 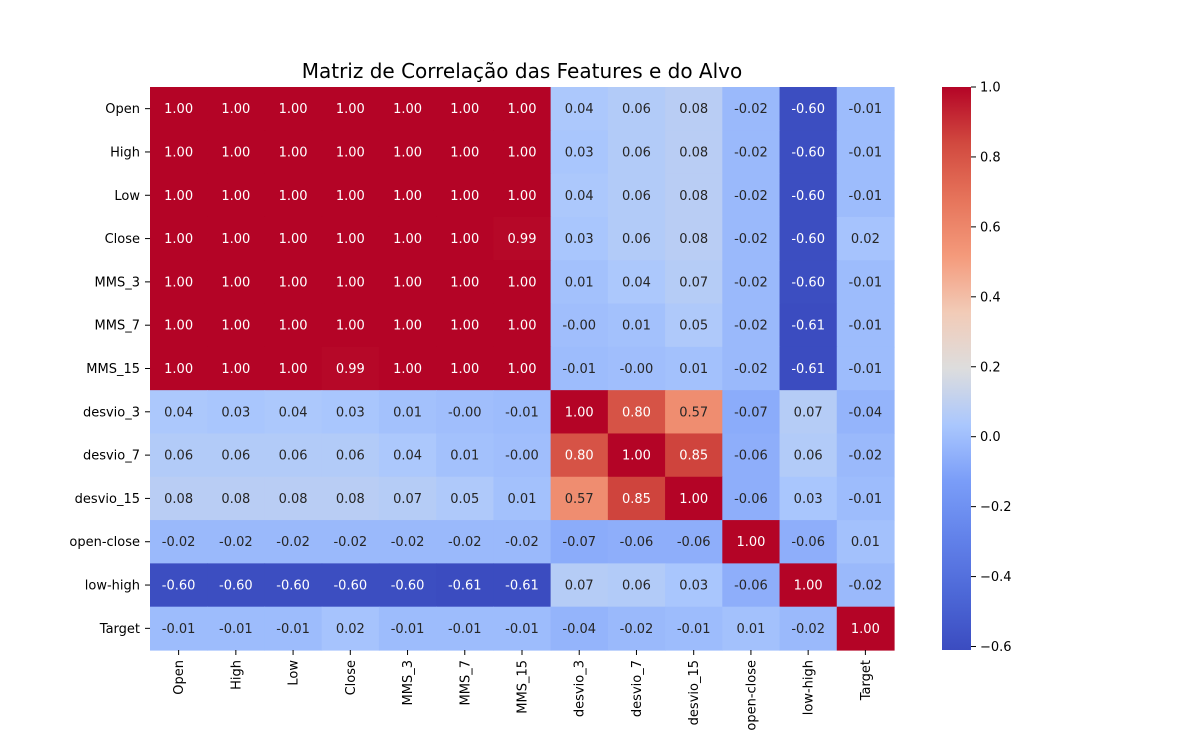 What do you see at coordinates (465, 412) in the screenshot?
I see `cell-value-label: -0.00` at bounding box center [465, 412].